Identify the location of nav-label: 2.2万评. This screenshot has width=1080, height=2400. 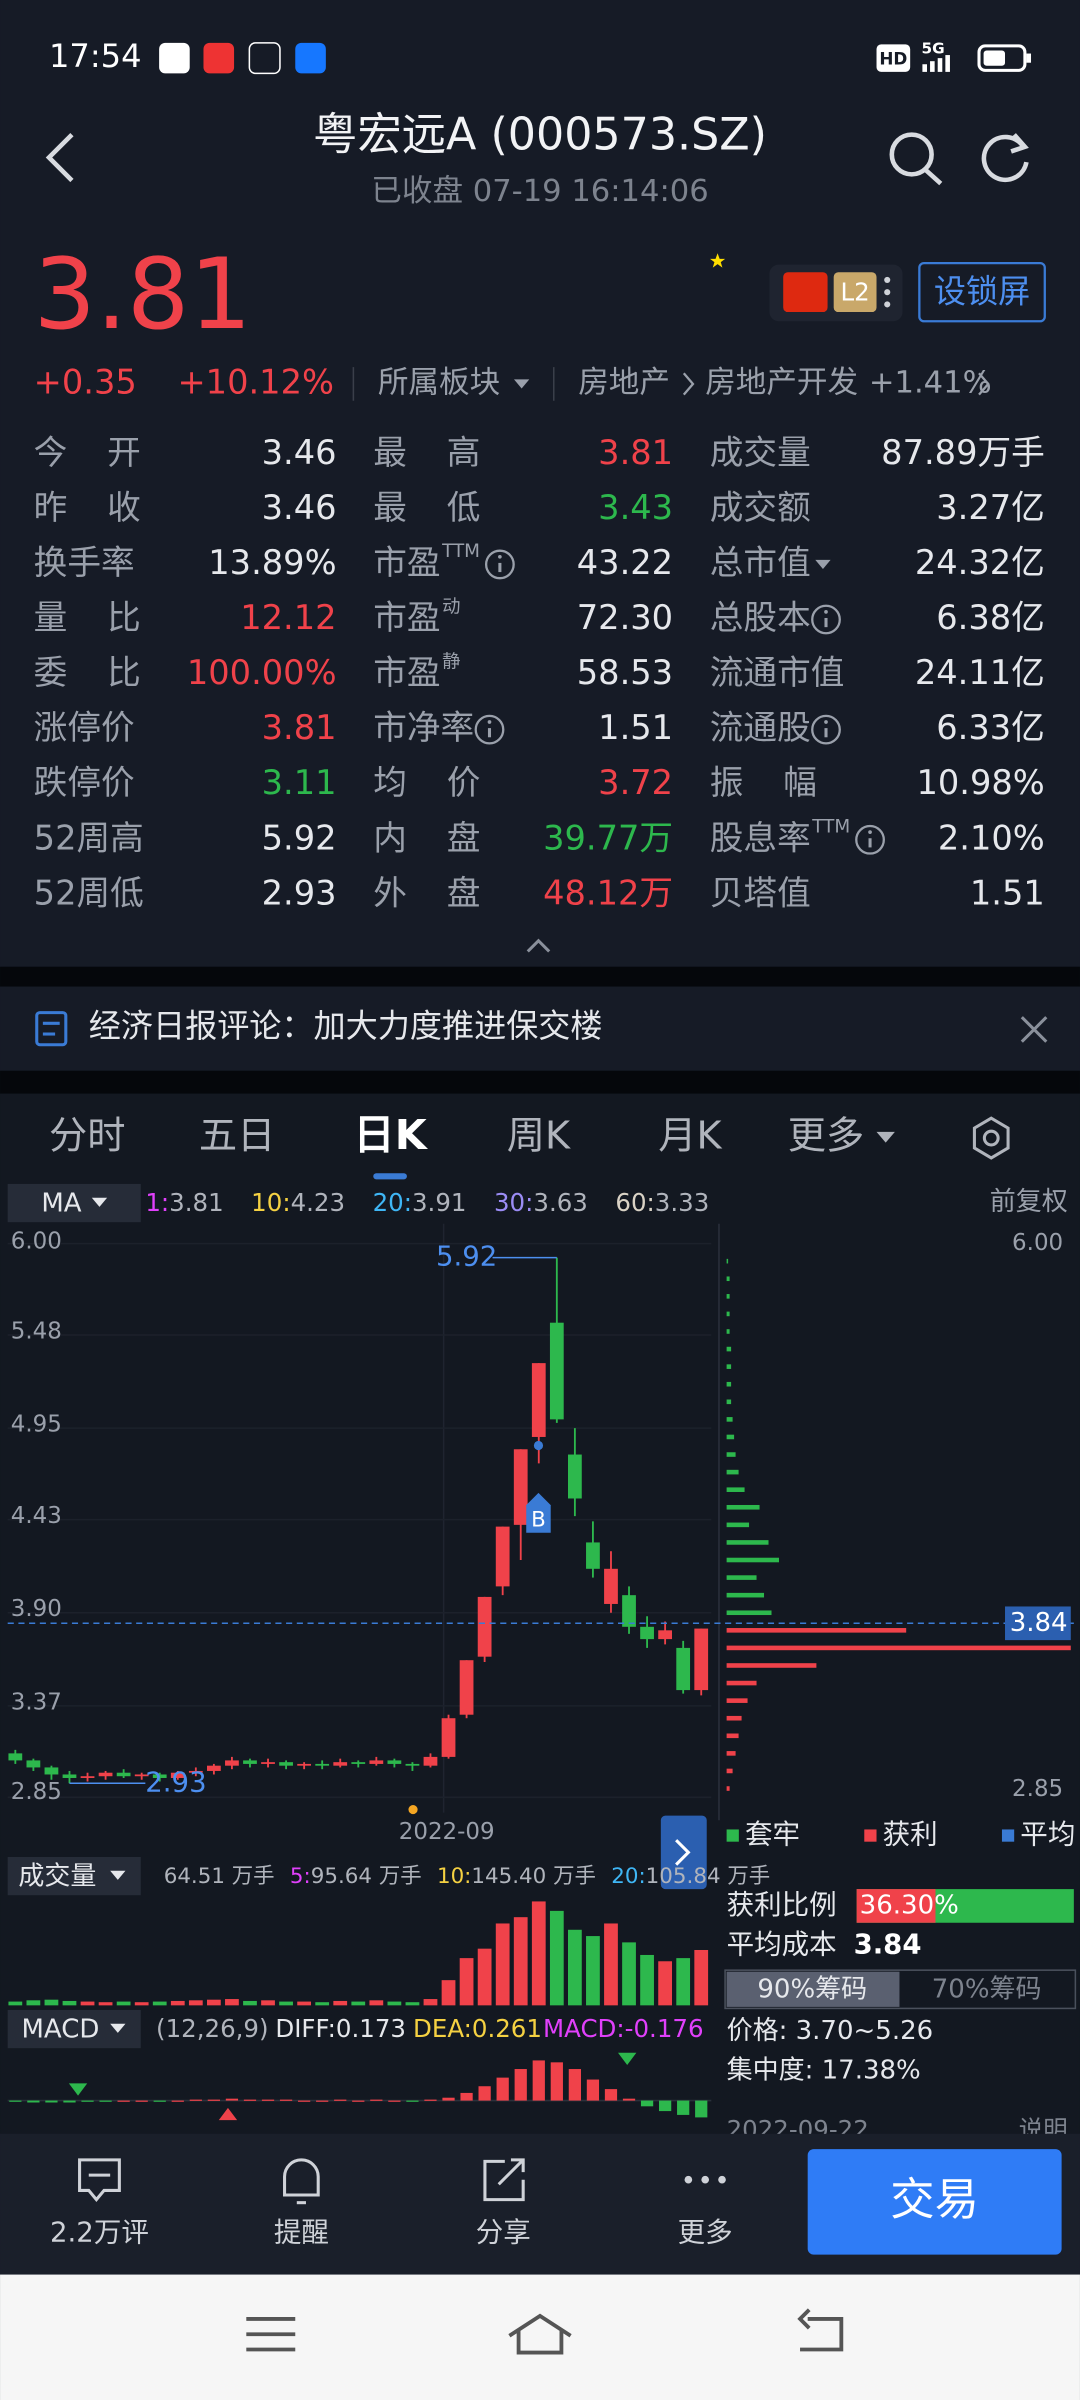
(99, 2232).